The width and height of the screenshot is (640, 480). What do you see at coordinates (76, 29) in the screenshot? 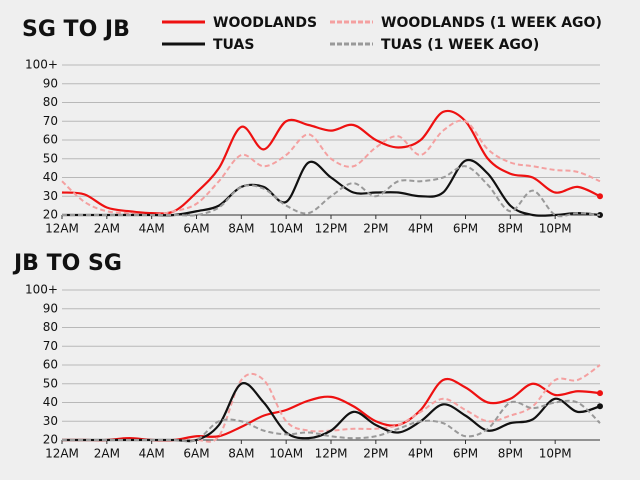
I see `chart-title: SG TO JB` at bounding box center [76, 29].